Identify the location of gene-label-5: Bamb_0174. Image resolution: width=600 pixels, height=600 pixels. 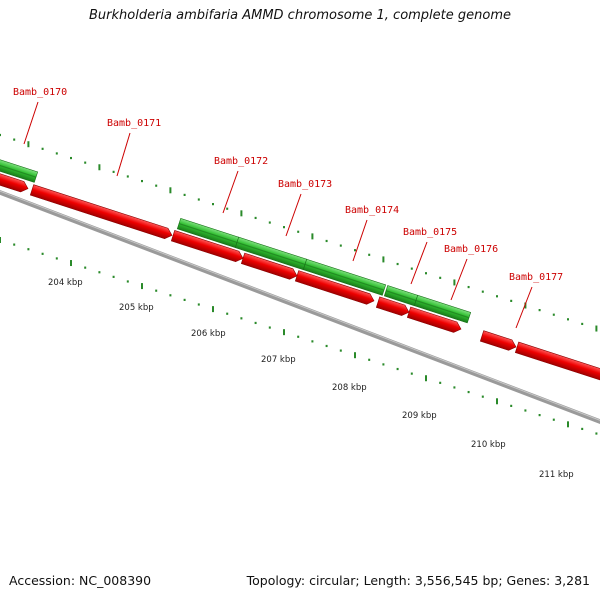
(372, 210).